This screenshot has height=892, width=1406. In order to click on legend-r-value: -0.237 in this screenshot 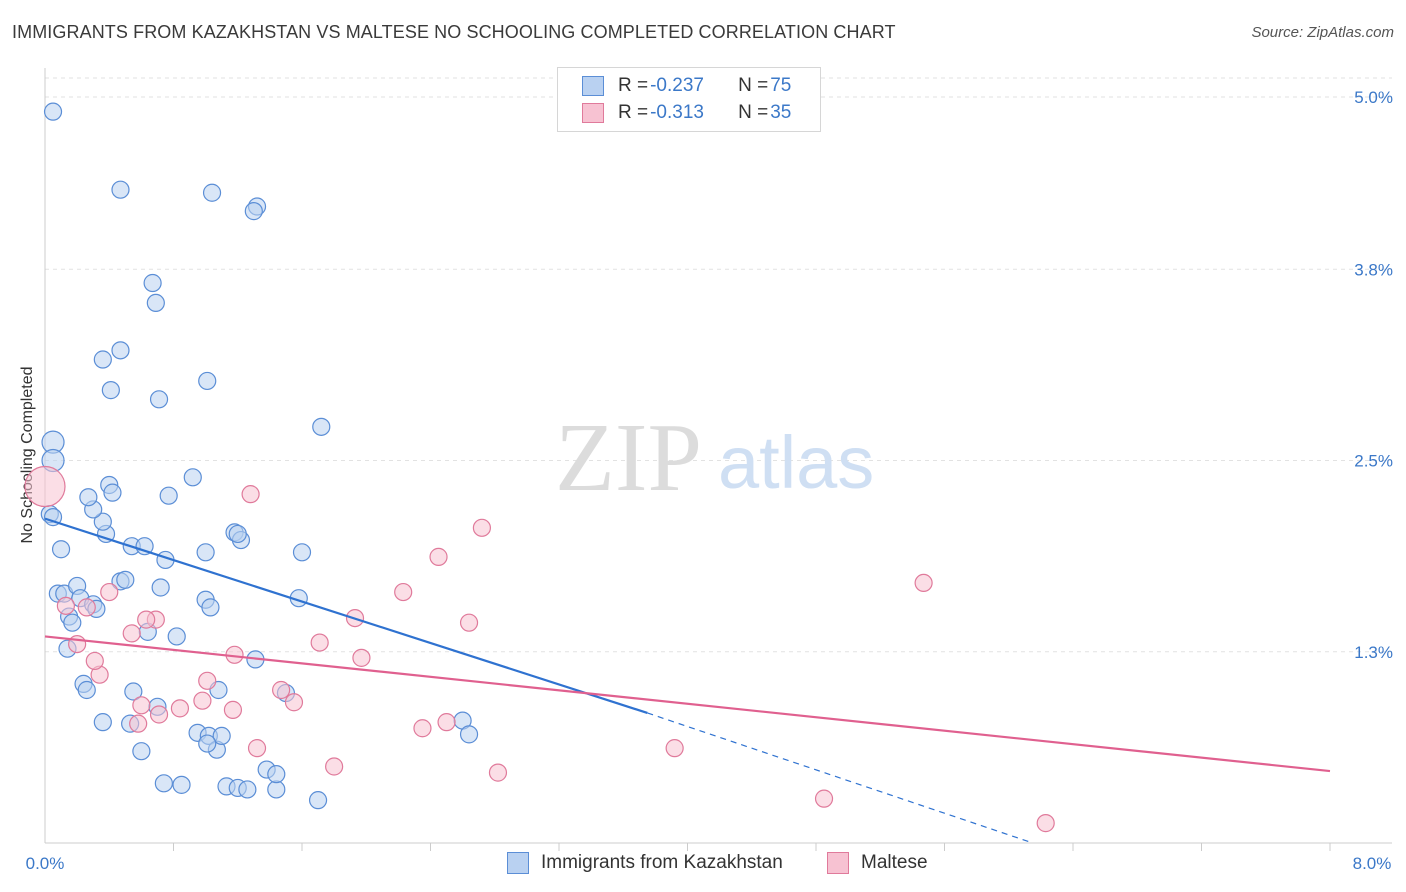, I will do `click(677, 85)`.